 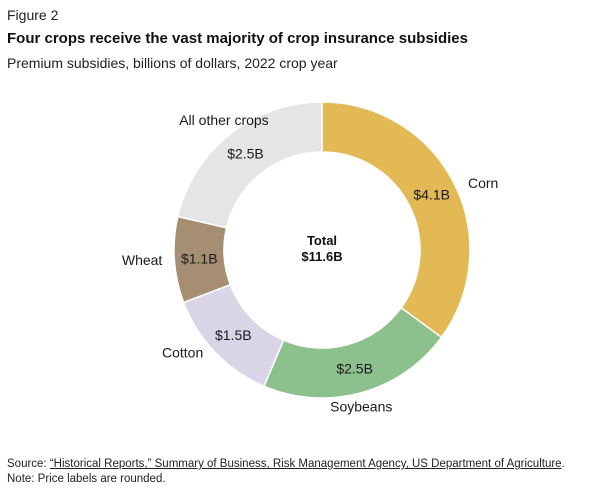 What do you see at coordinates (431, 194) in the screenshot?
I see `slice-value-label: $4.1B` at bounding box center [431, 194].